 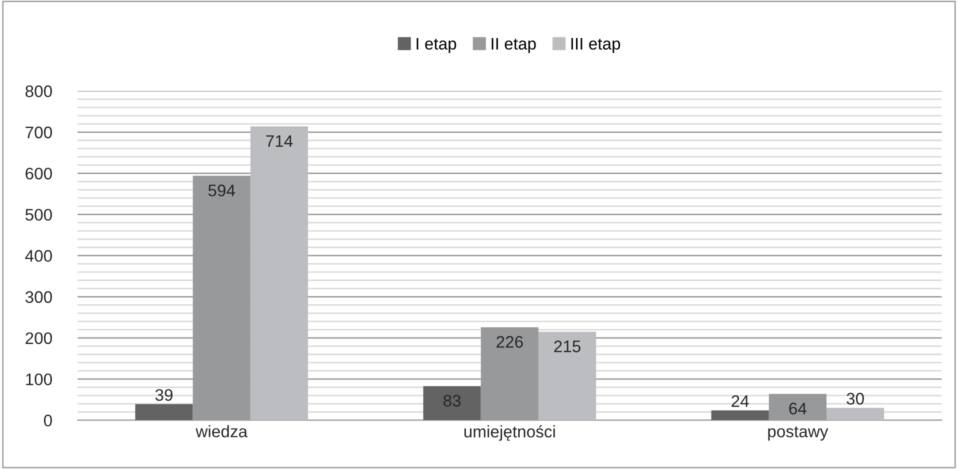 What do you see at coordinates (514, 45) in the screenshot?
I see `legend-label: II etap` at bounding box center [514, 45].